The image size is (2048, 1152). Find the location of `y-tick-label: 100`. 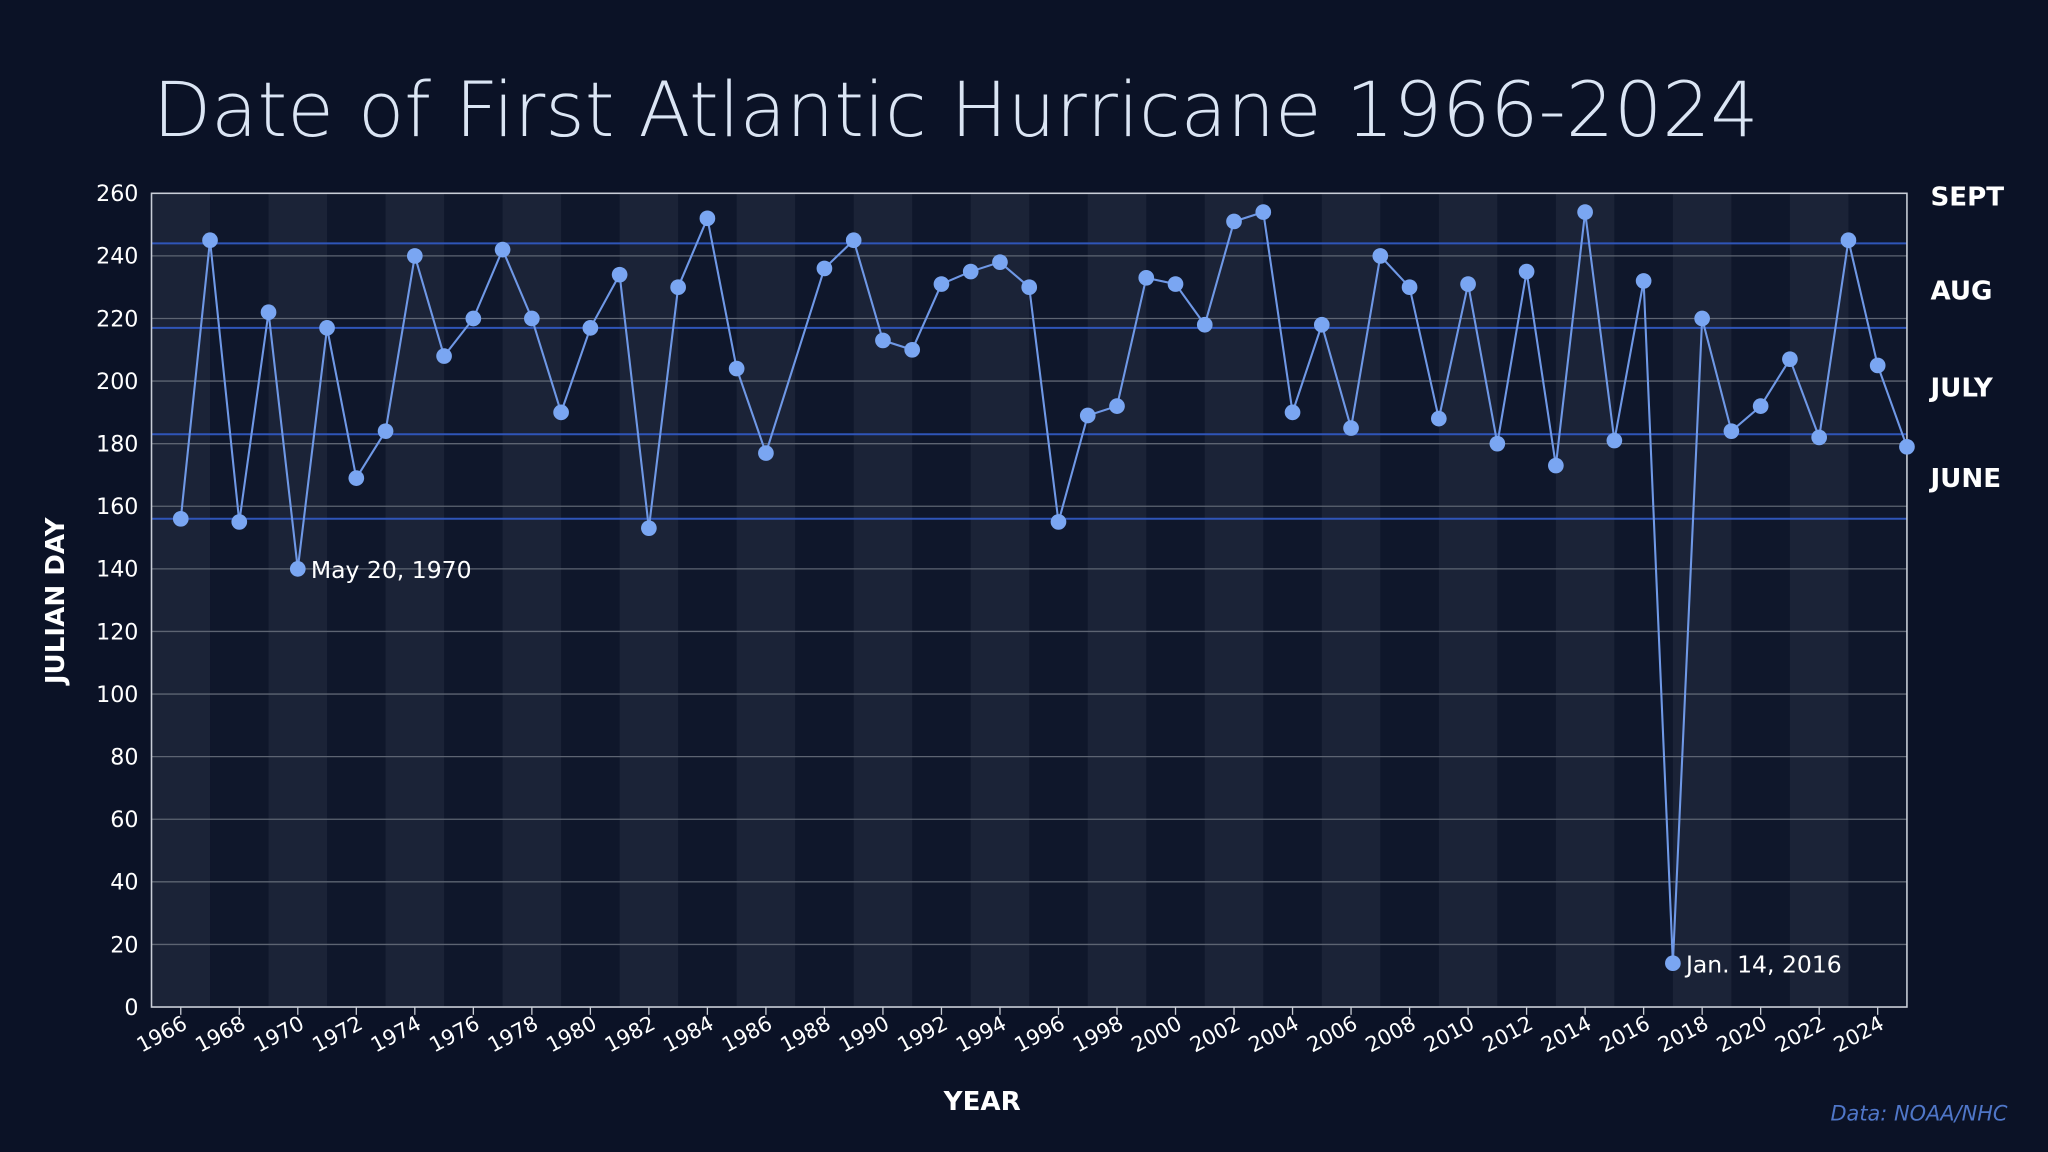

y-tick-label: 100 is located at coordinates (117, 695).